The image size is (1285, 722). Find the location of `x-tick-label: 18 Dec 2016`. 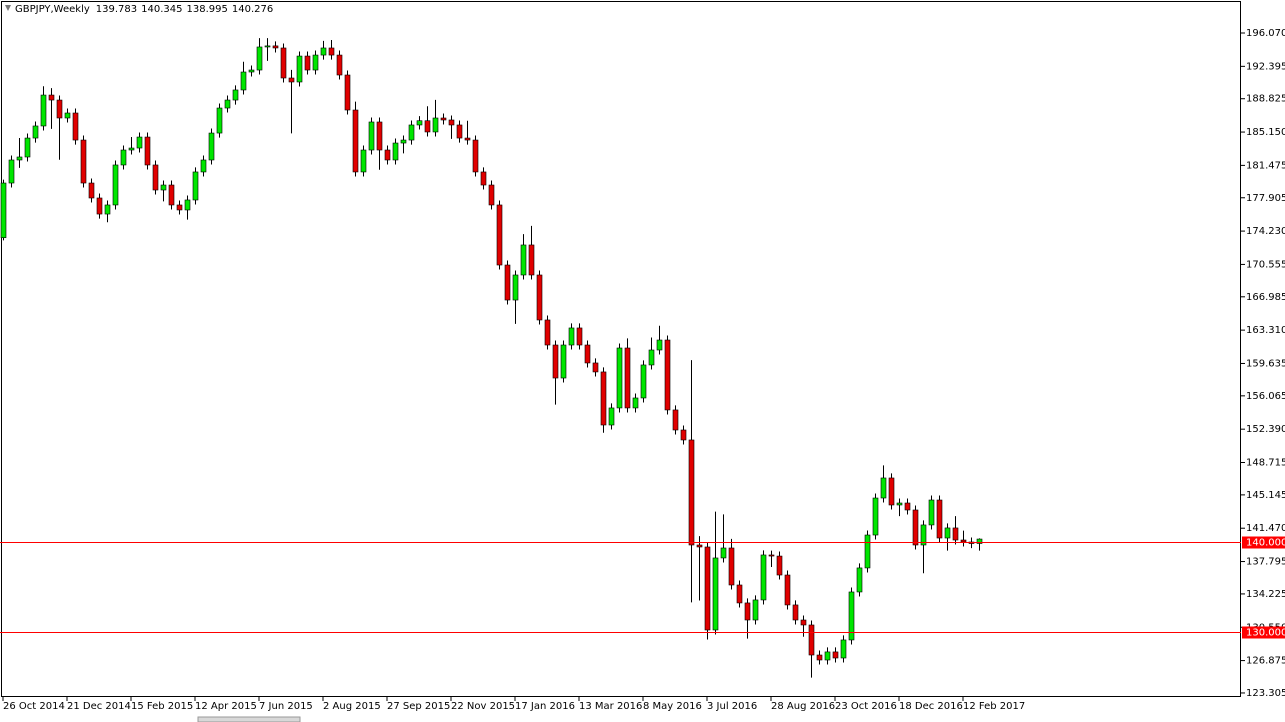

x-tick-label: 18 Dec 2016 is located at coordinates (931, 706).